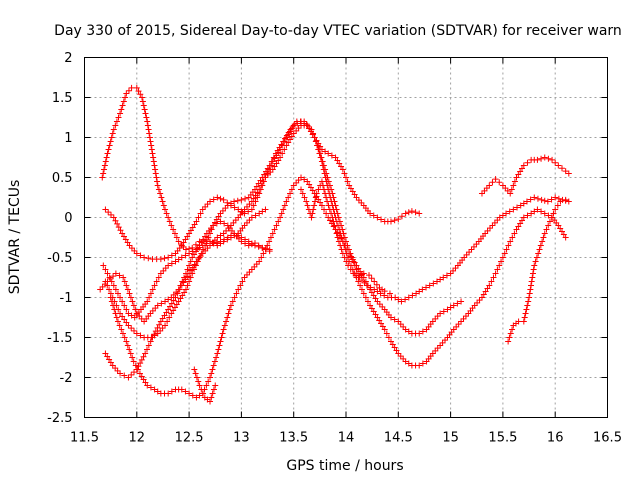 This screenshot has width=640, height=480. I want to click on y-tick-label: -1.5, so click(59, 338).